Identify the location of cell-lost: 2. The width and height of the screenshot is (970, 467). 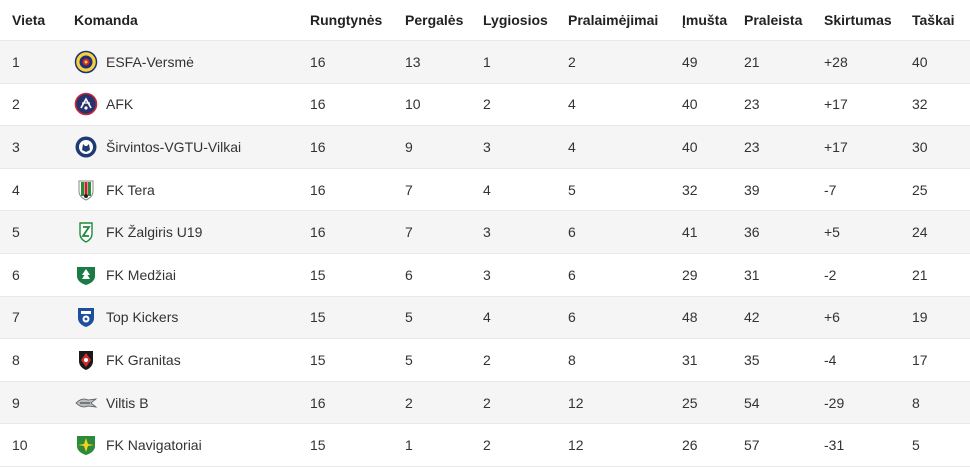
(613, 62).